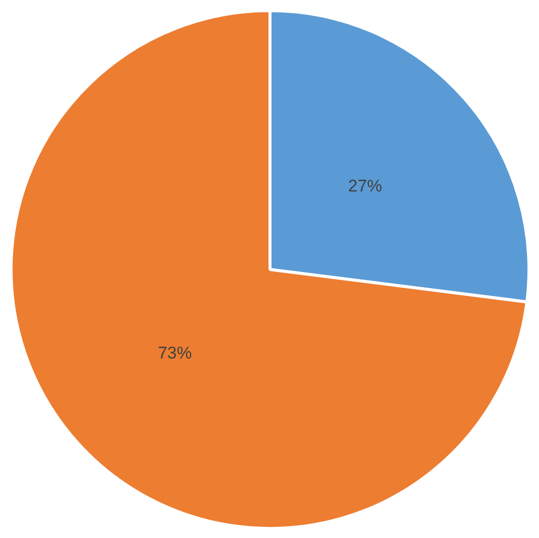  I want to click on data-label: 73%, so click(175, 353).